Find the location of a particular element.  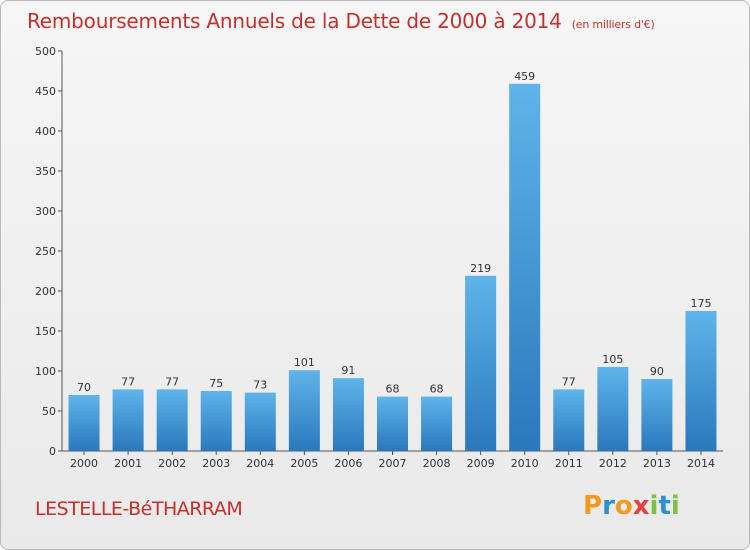

x-tick-label: 2012 is located at coordinates (613, 463).